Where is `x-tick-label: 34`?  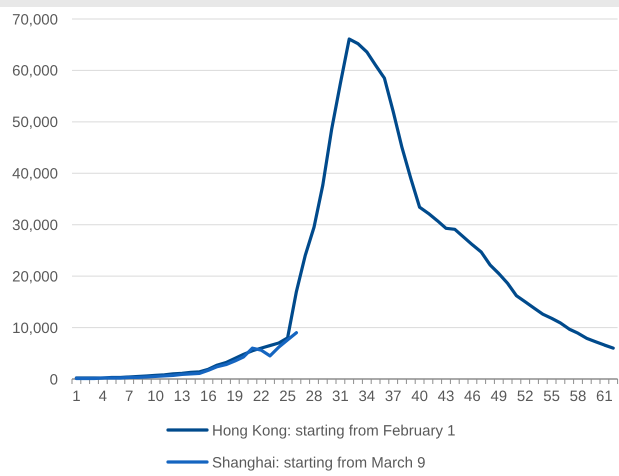
x-tick-label: 34 is located at coordinates (367, 396).